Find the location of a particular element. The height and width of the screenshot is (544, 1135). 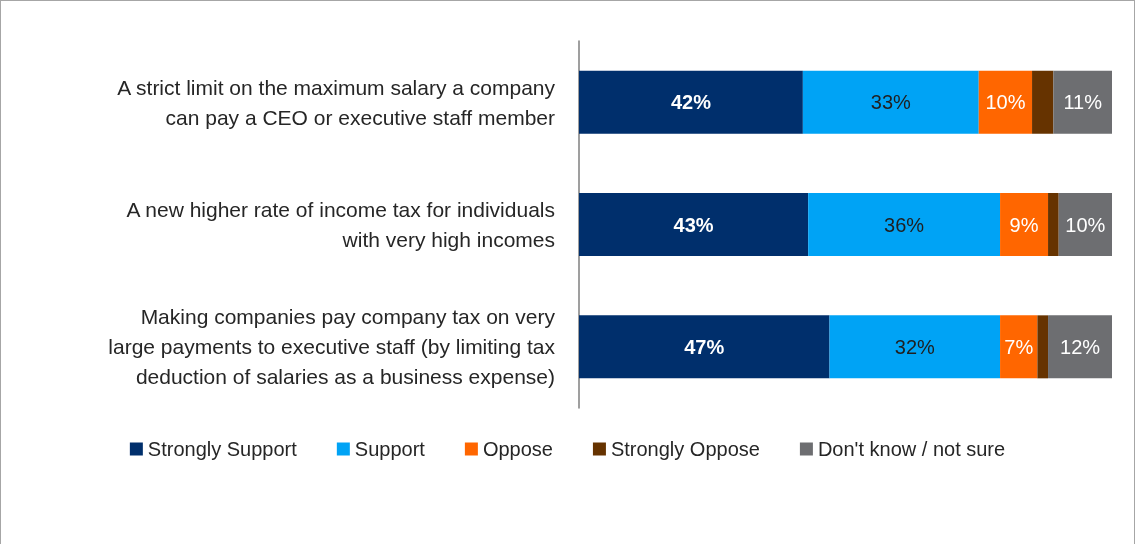

data-label: 47% is located at coordinates (704, 346).